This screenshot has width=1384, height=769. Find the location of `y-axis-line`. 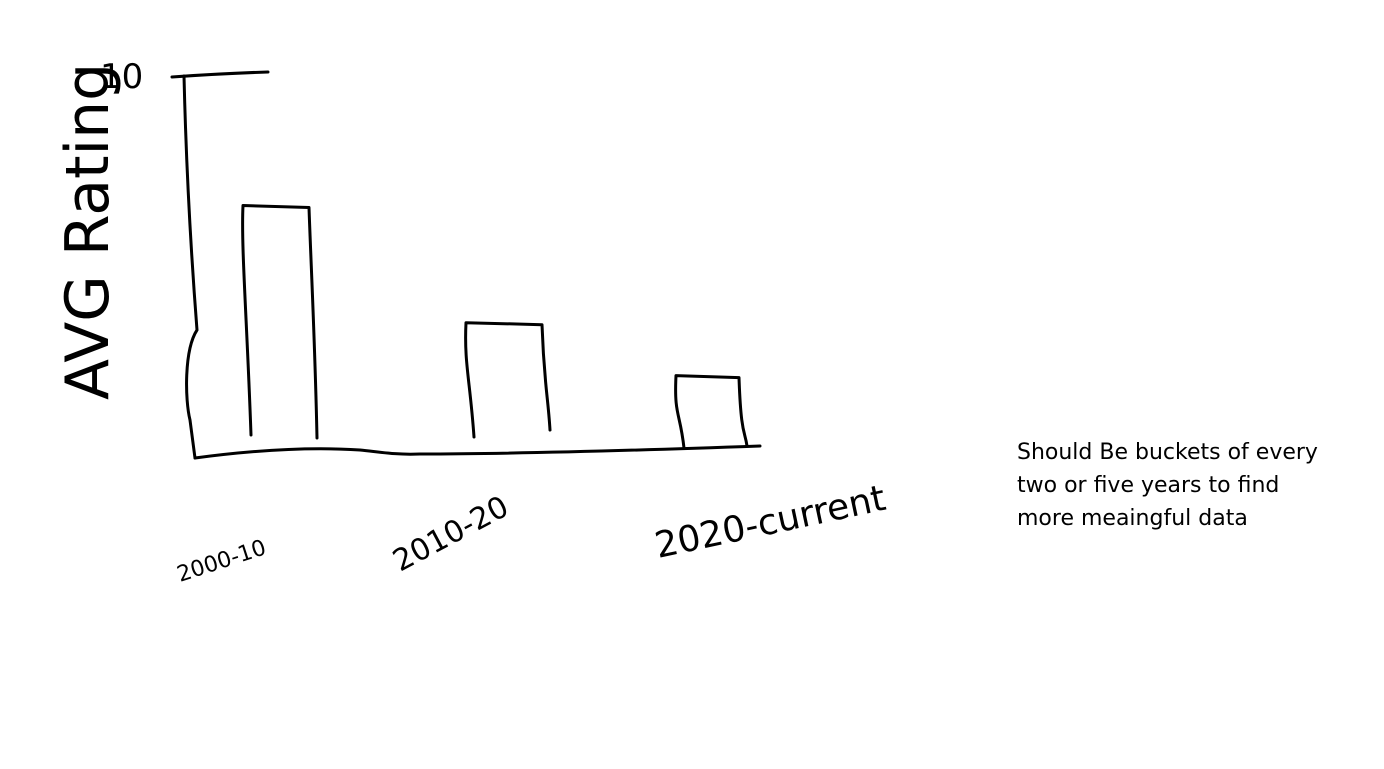

y-axis-line is located at coordinates (190, 267).